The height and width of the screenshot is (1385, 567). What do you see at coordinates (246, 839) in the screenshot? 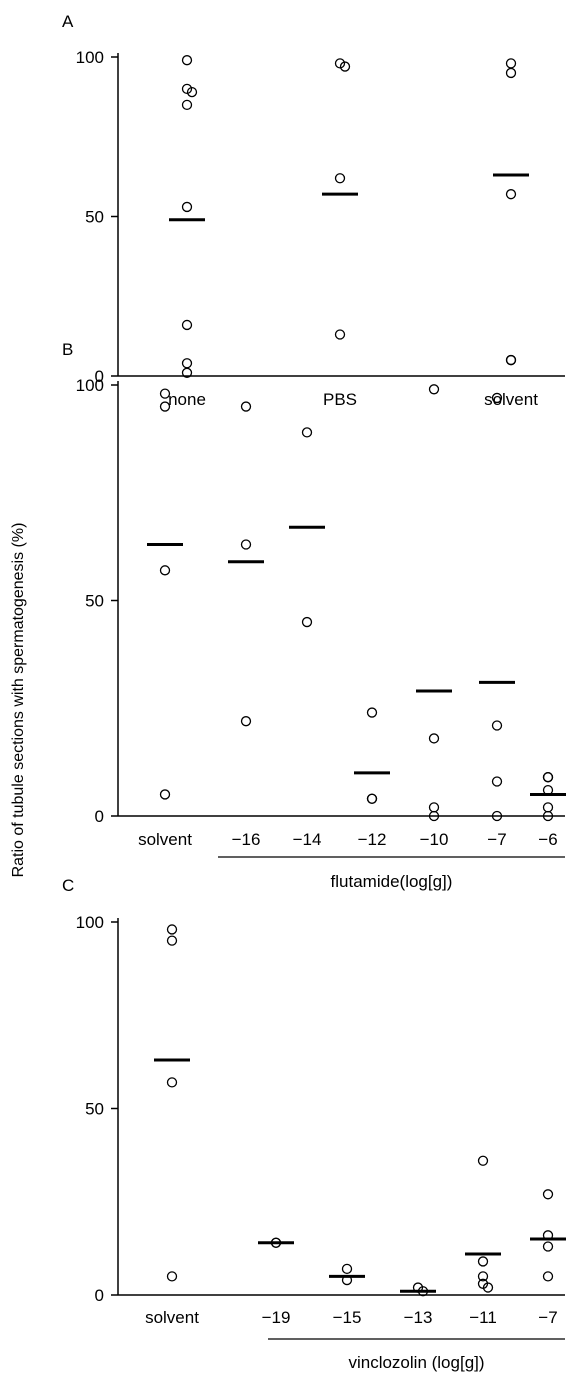
I see `x-tick-label: −16` at bounding box center [246, 839].